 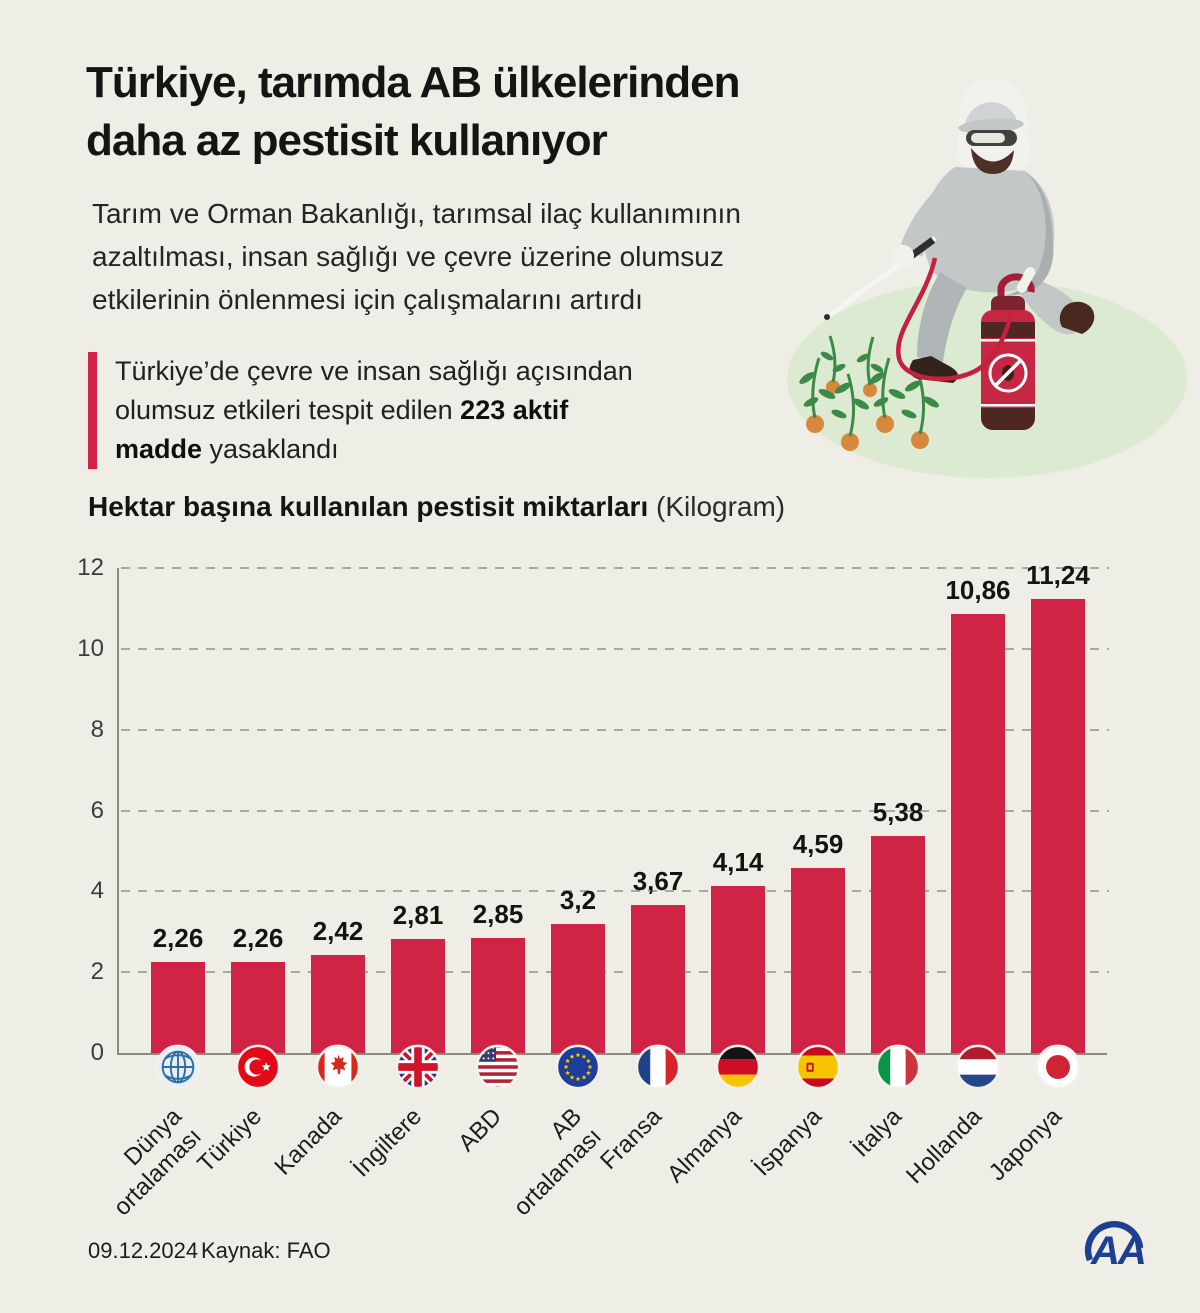 What do you see at coordinates (898, 944) in the screenshot?
I see `bar-italy` at bounding box center [898, 944].